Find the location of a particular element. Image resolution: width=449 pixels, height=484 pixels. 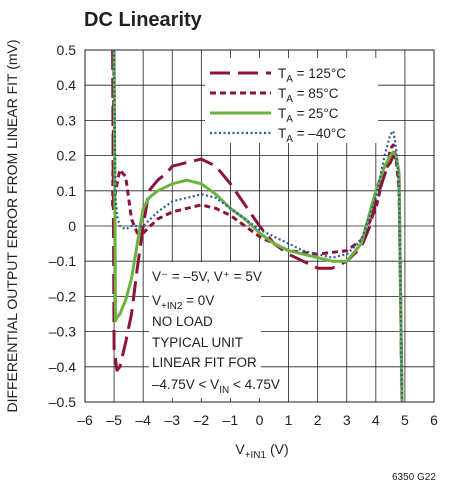

y-tick-label: –0.3 is located at coordinates (62, 332).